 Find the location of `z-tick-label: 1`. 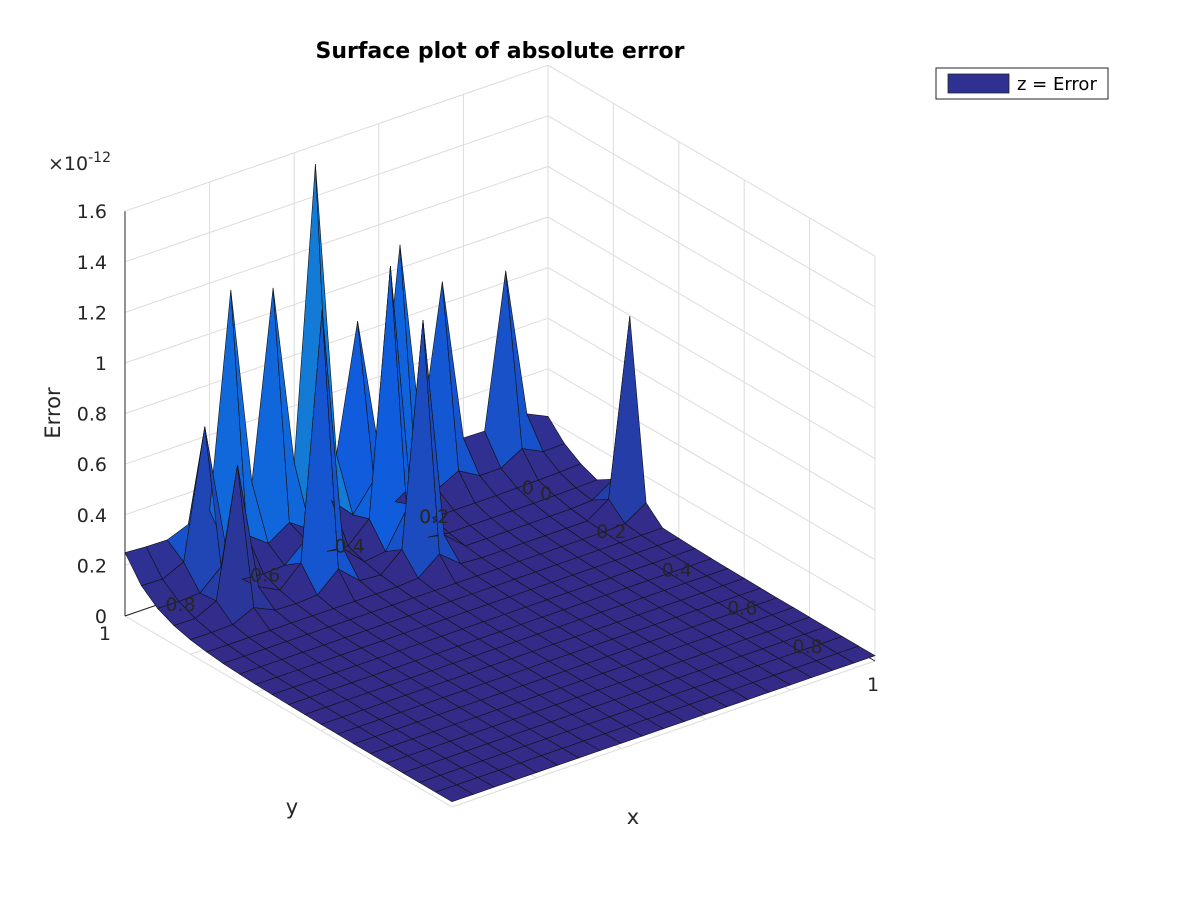

z-tick-label: 1 is located at coordinates (101, 364).